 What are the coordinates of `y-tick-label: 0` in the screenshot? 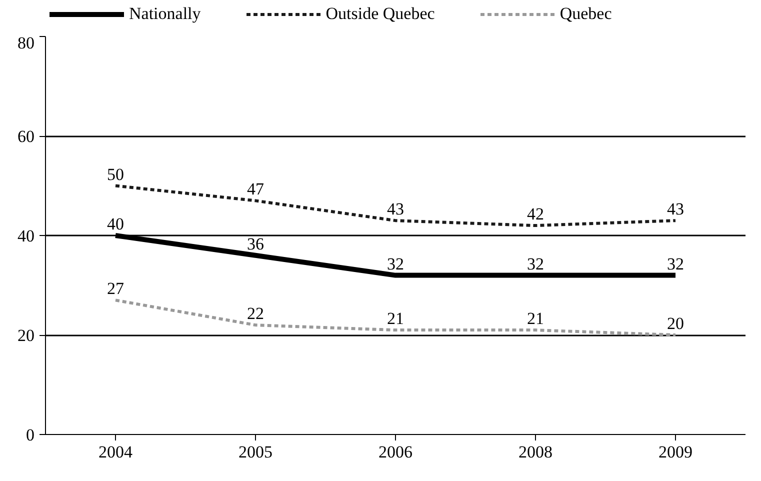 It's located at (30, 435).